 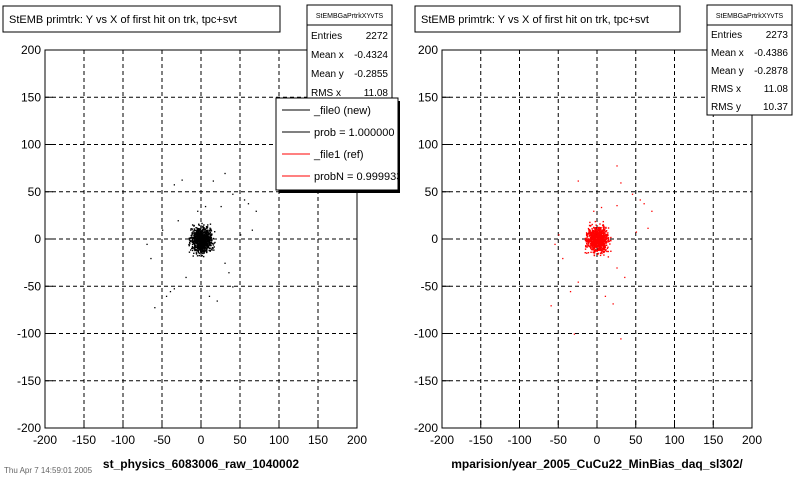 I want to click on y-tick-label: -200, so click(x=29, y=428).